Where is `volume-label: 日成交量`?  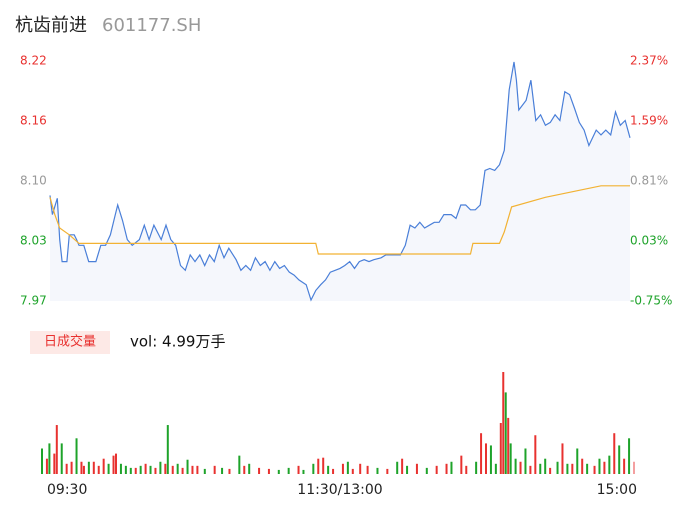 volume-label: 日成交量 is located at coordinates (70, 342).